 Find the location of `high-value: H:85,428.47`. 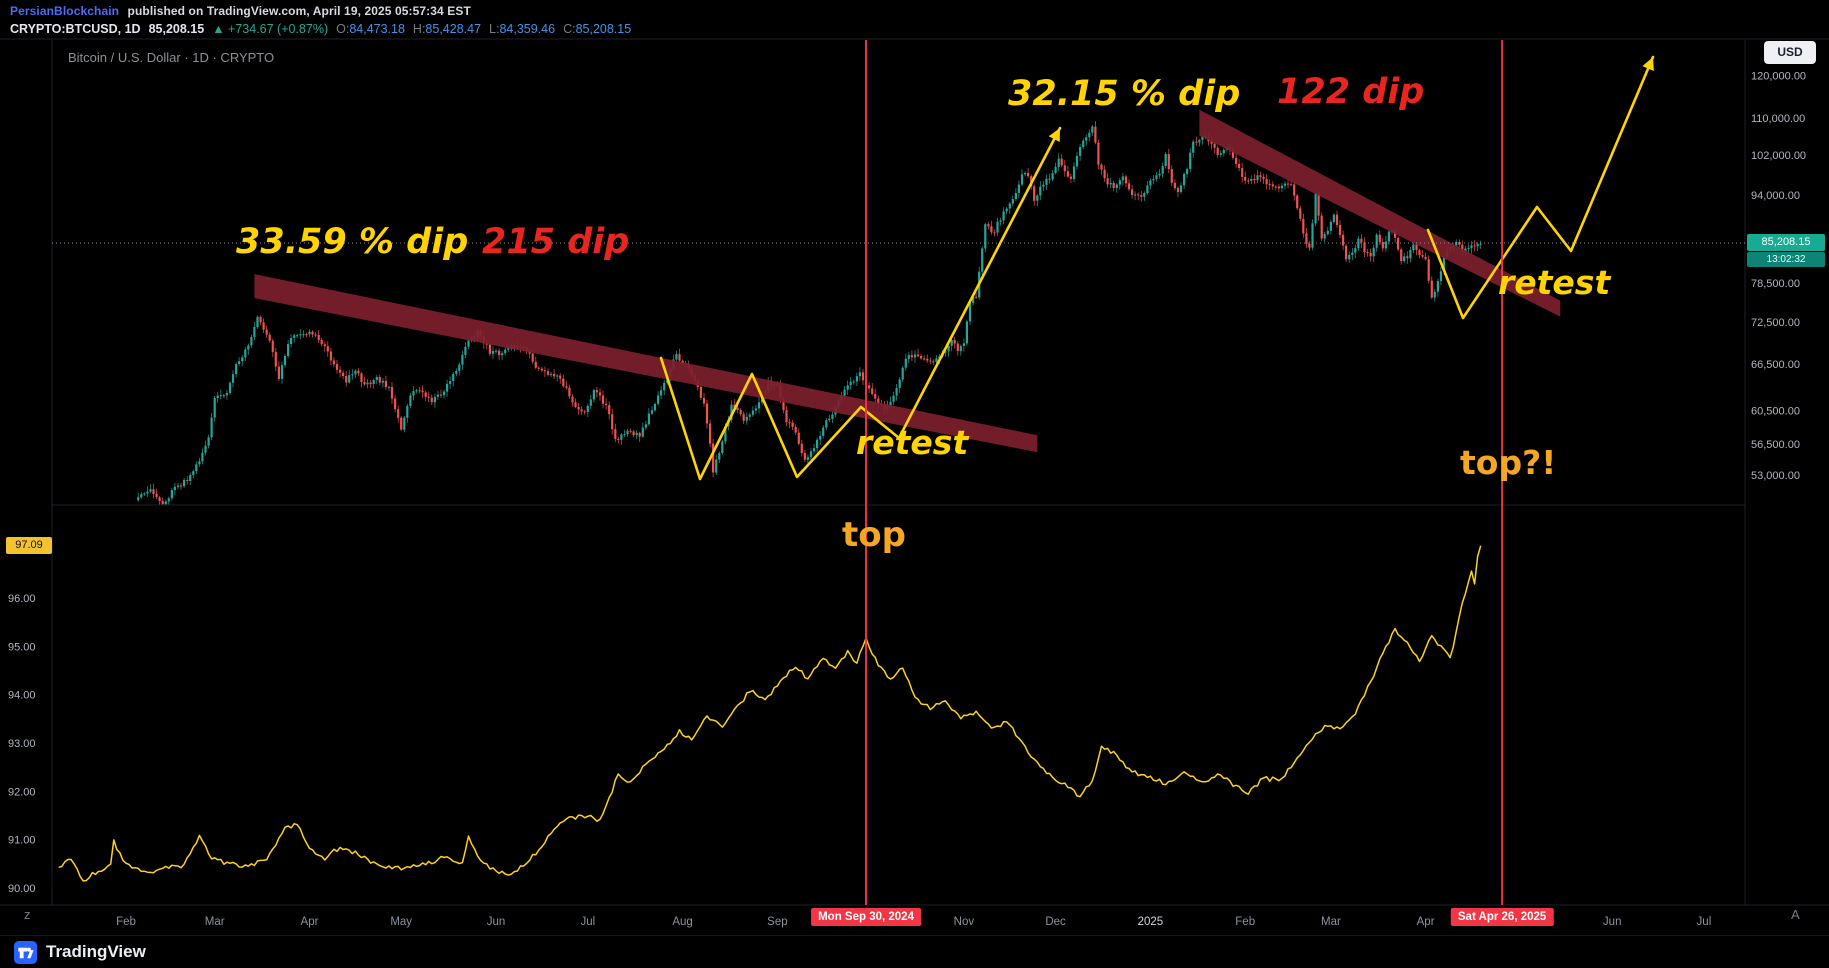

high-value: H:85,428.47 is located at coordinates (447, 29).